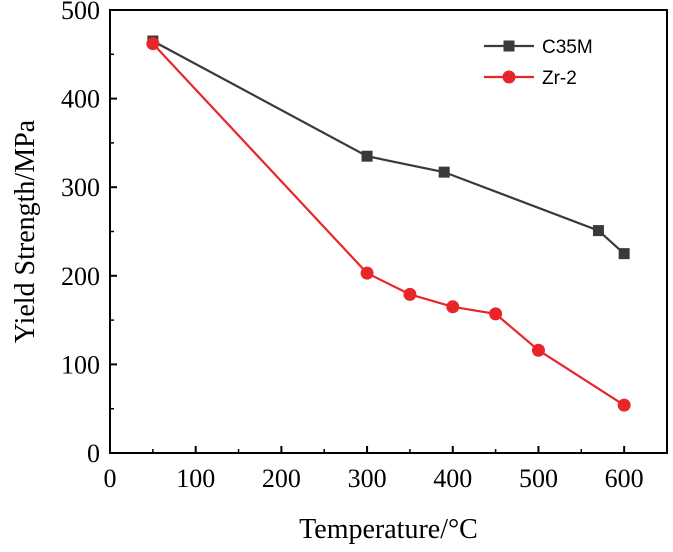  What do you see at coordinates (388, 529) in the screenshot?
I see `x-axis-title: Temperature/°C` at bounding box center [388, 529].